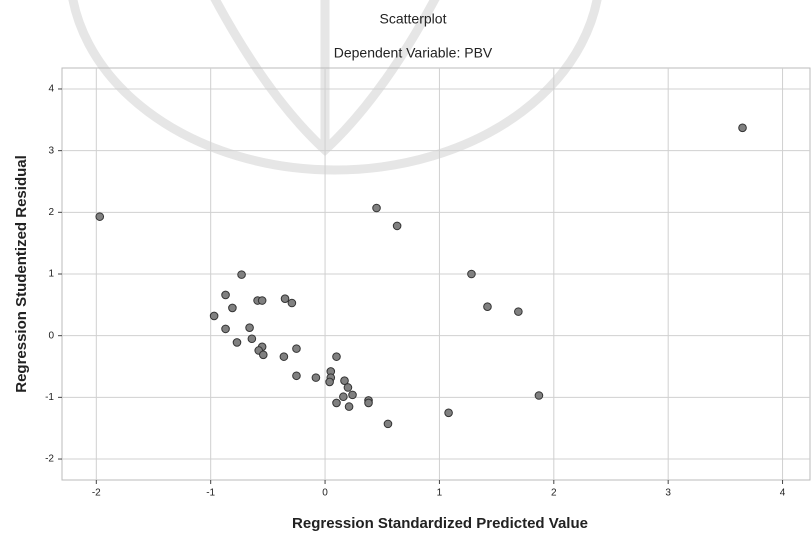 Image resolution: width=811 pixels, height=535 pixels. Describe the element at coordinates (49, 459) in the screenshot. I see `y-tick-label: -2` at that location.